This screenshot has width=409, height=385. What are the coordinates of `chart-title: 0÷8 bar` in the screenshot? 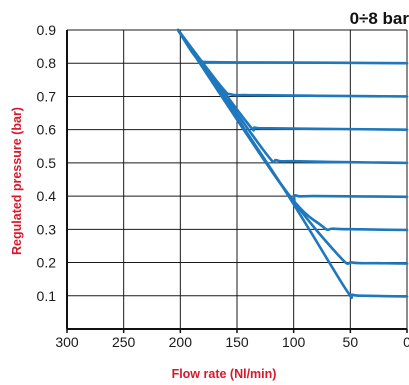 It's located at (379, 18).